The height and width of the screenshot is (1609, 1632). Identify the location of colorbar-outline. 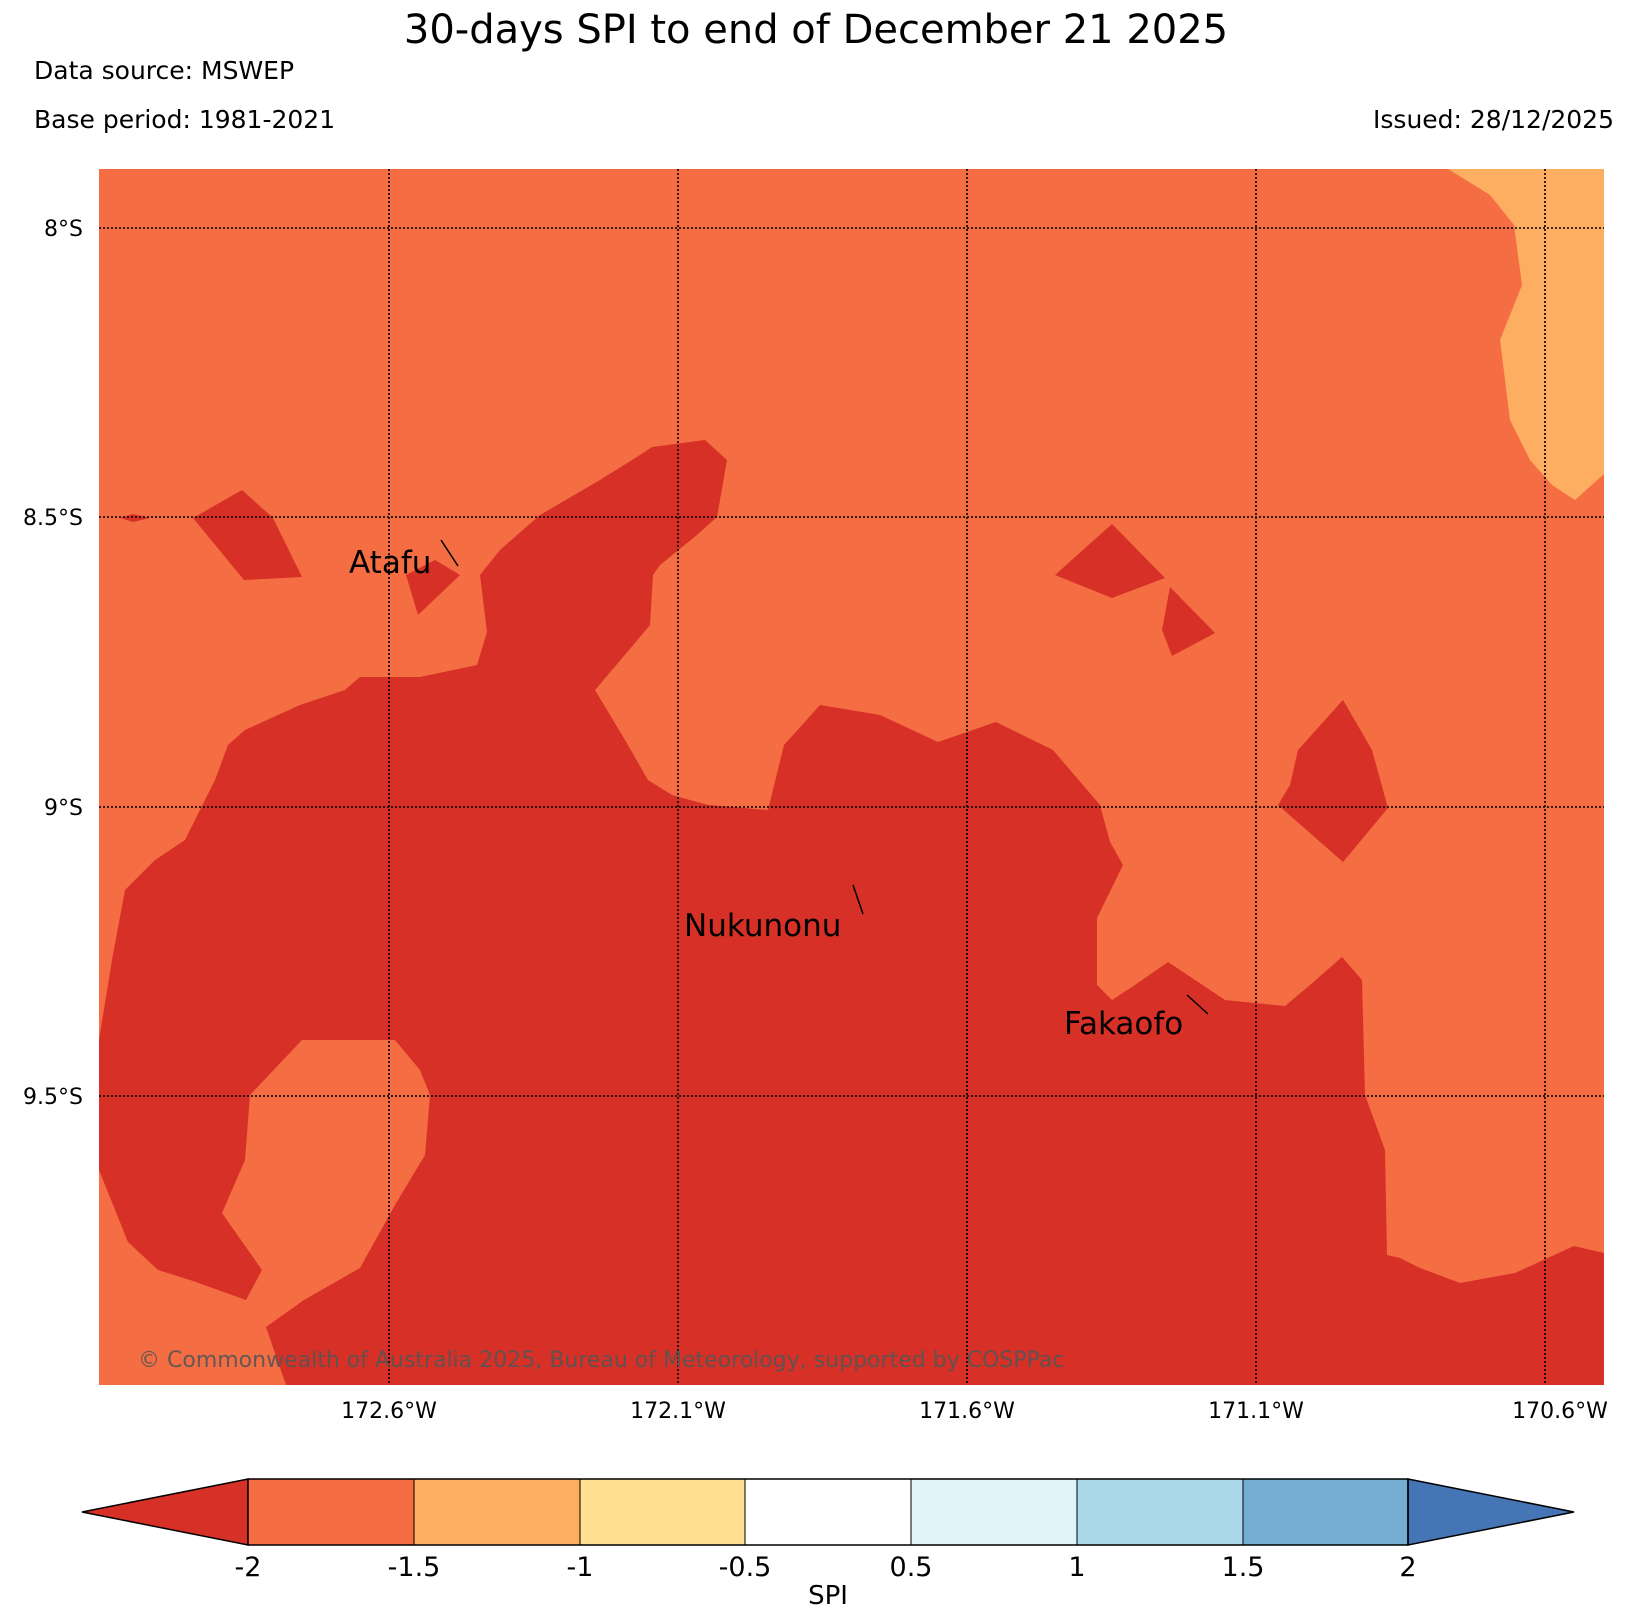
(828, 1512).